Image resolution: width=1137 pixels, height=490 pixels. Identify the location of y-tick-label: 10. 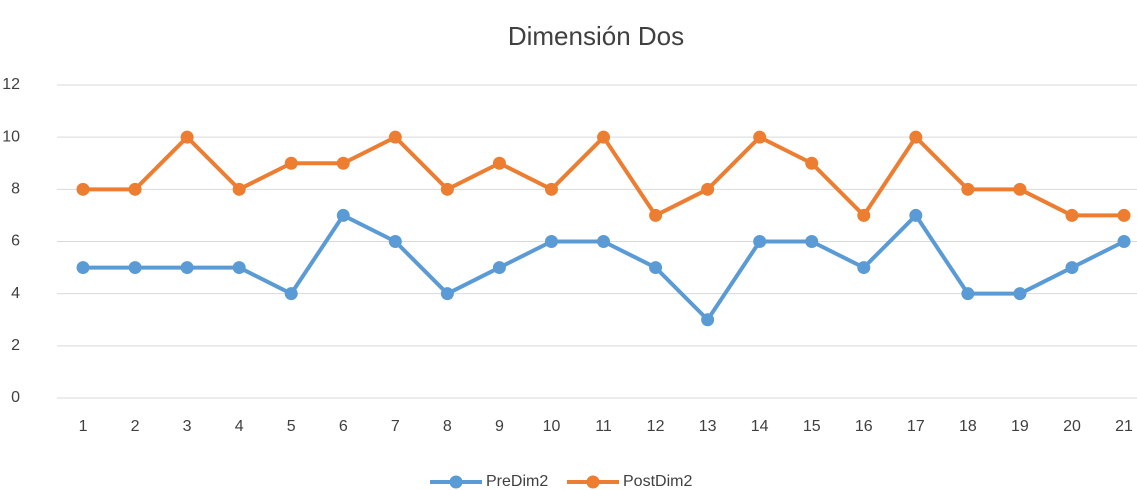
(11, 136).